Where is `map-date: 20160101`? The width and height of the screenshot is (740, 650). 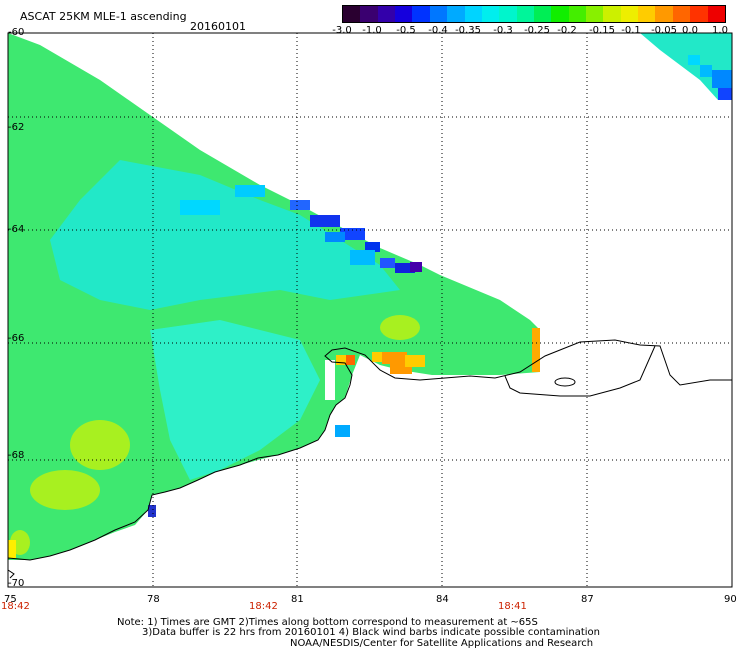 map-date: 20160101 is located at coordinates (218, 26).